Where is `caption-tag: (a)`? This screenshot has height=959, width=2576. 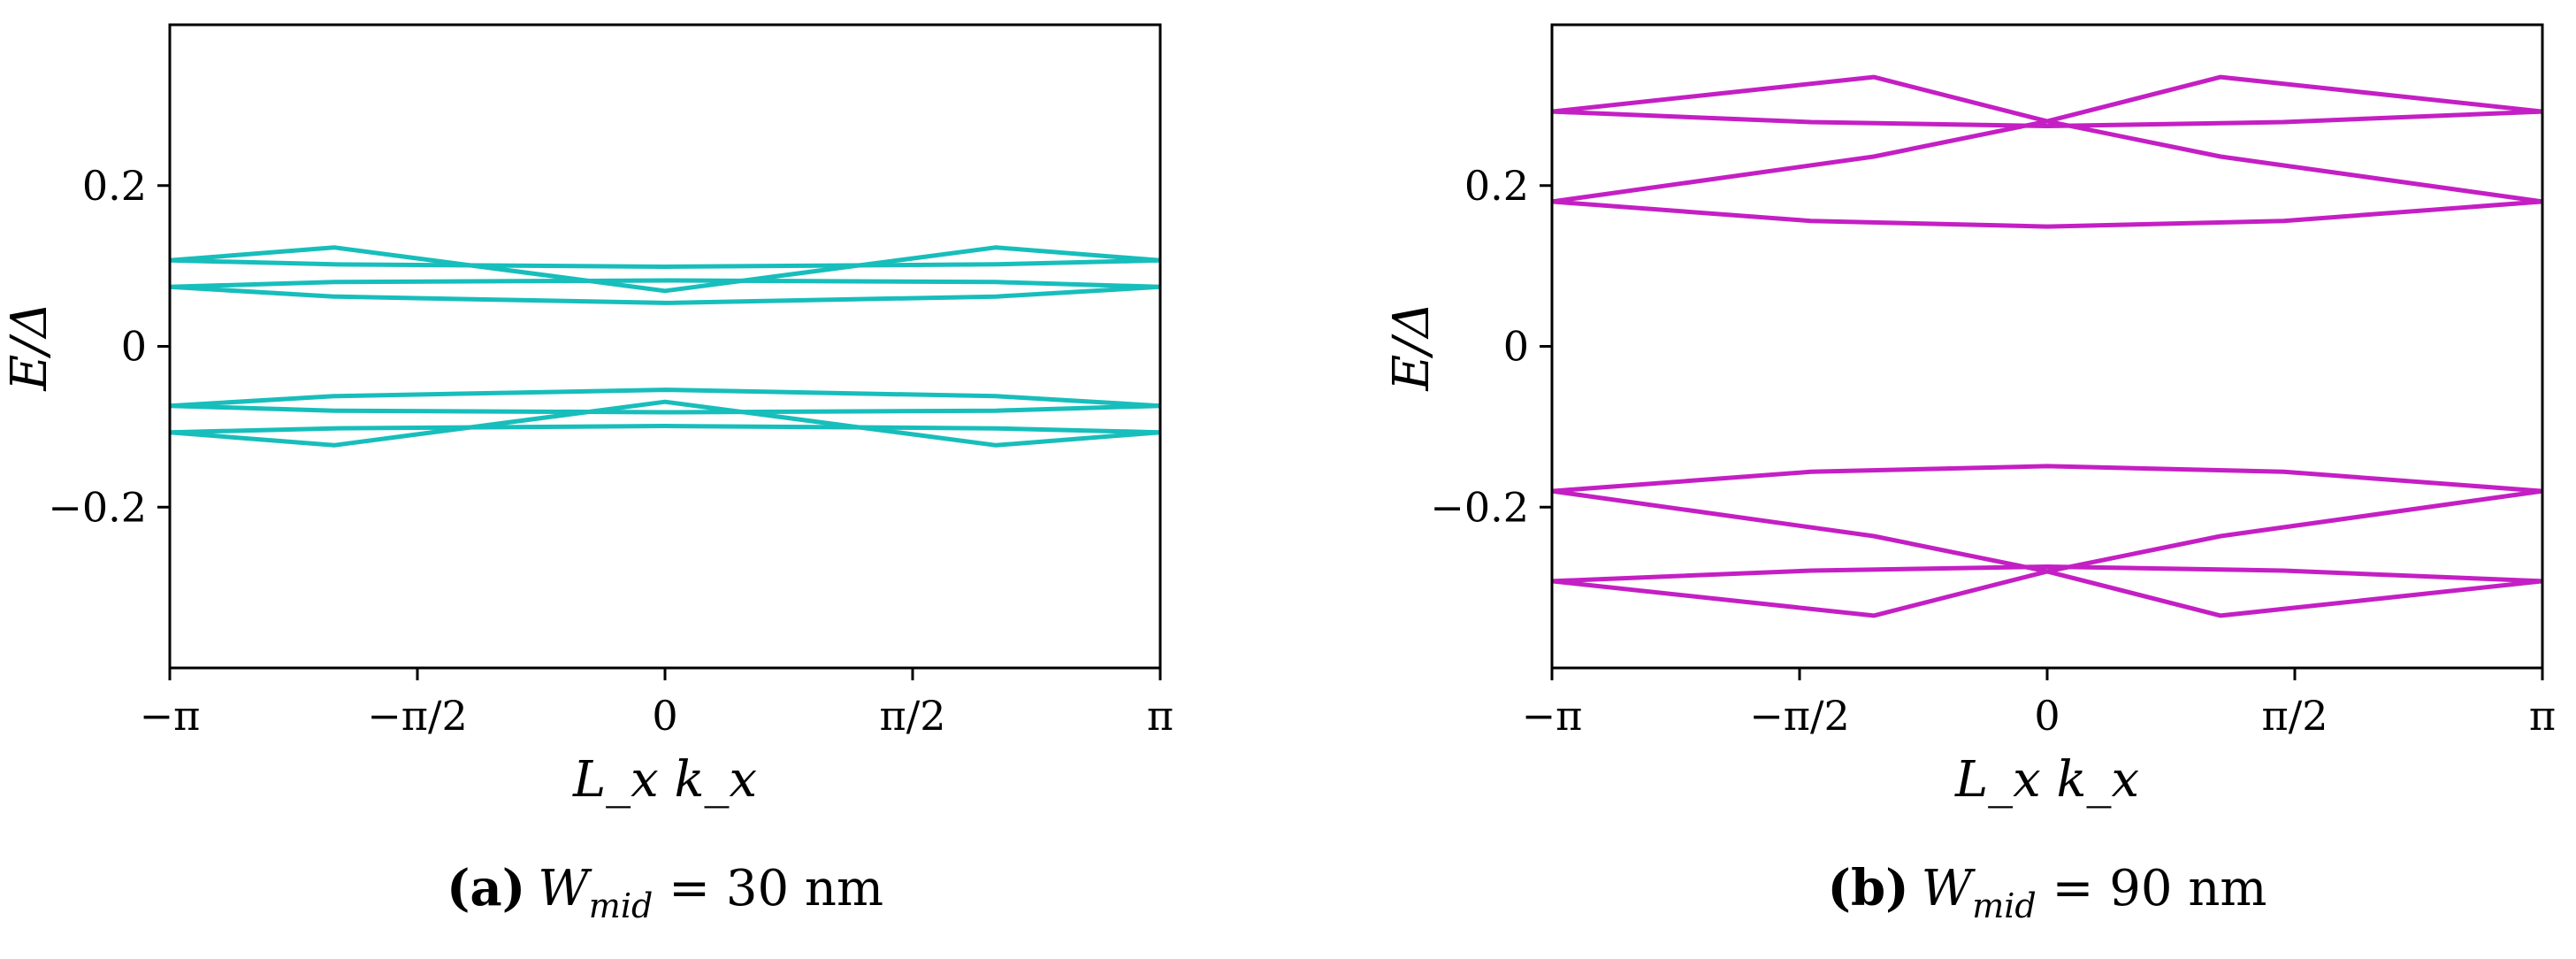
caption-tag: (a) is located at coordinates (486, 888).